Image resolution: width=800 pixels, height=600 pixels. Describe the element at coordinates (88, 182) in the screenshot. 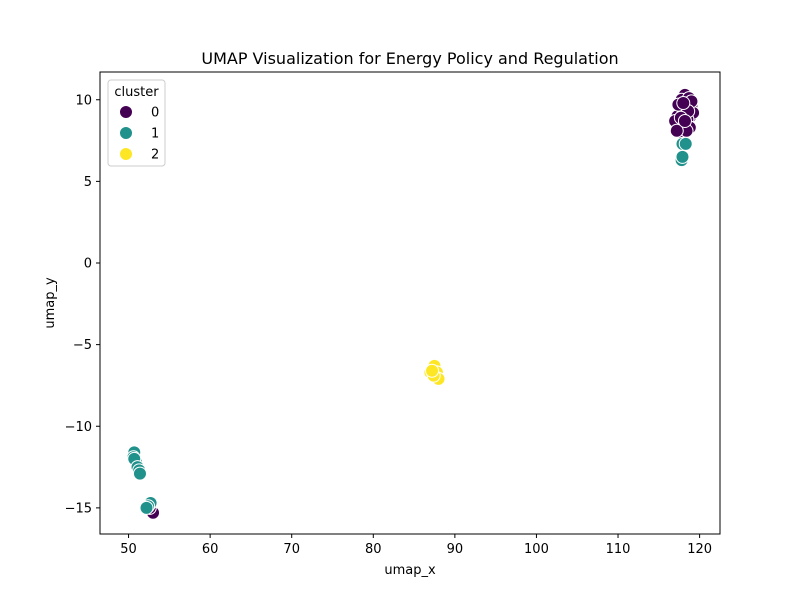

I see `y-tick-label: 5` at that location.